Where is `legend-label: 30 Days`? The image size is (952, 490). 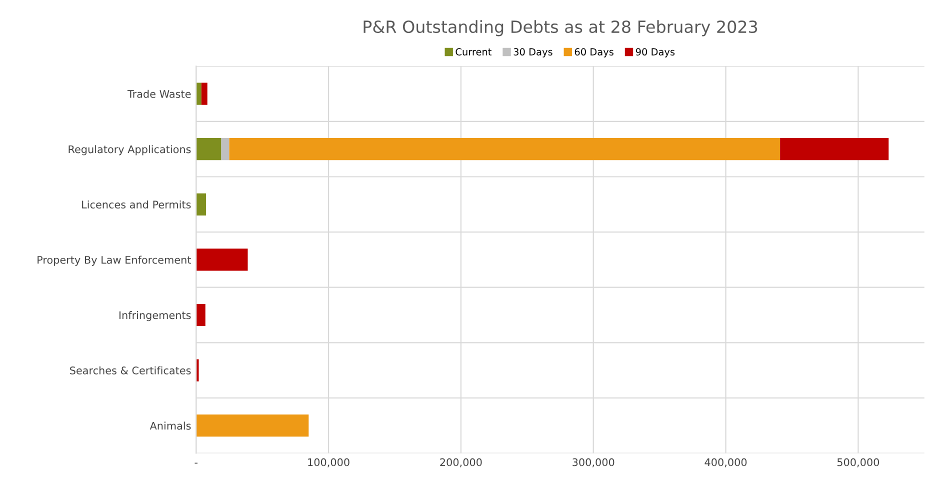 legend-label: 30 Days is located at coordinates (533, 53).